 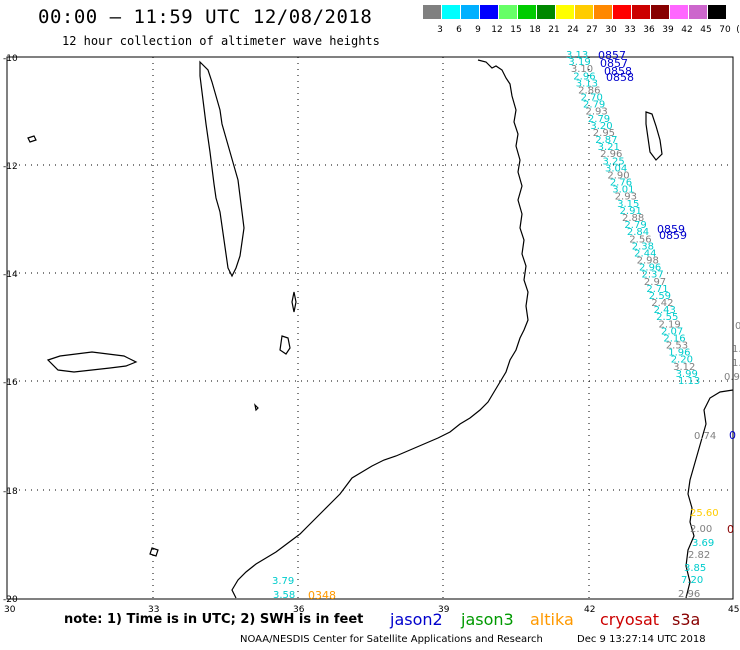 What do you see at coordinates (621, 183) in the screenshot?
I see `wave-height-value: 2.76` at bounding box center [621, 183].